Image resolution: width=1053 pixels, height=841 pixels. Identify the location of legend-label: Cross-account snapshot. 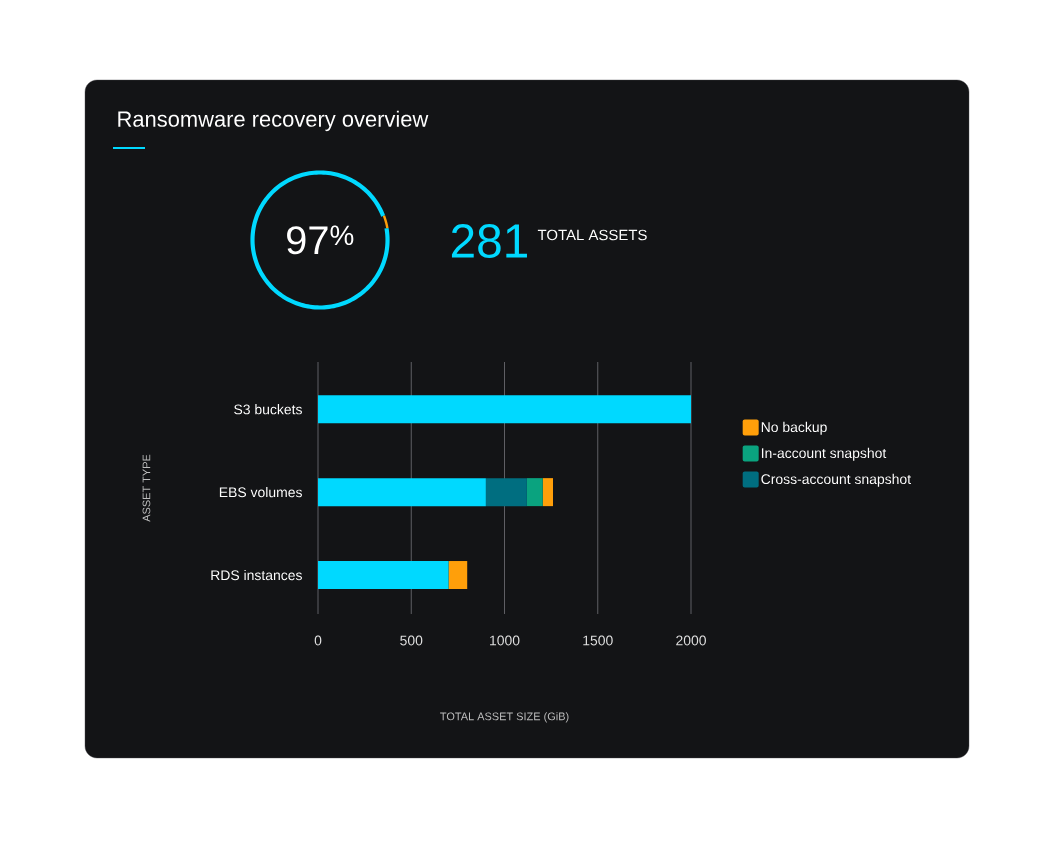
(836, 480).